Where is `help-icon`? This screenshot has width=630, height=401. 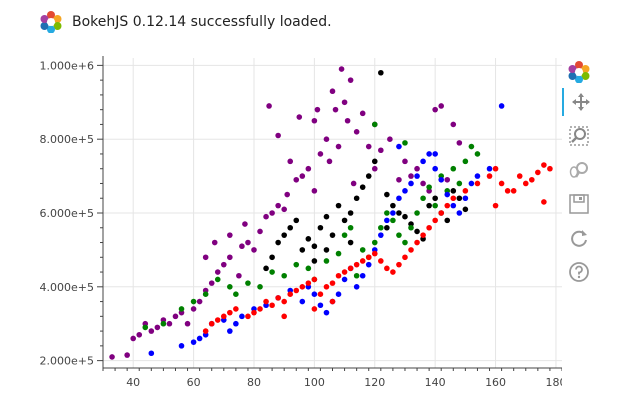
help-icon is located at coordinates (579, 272).